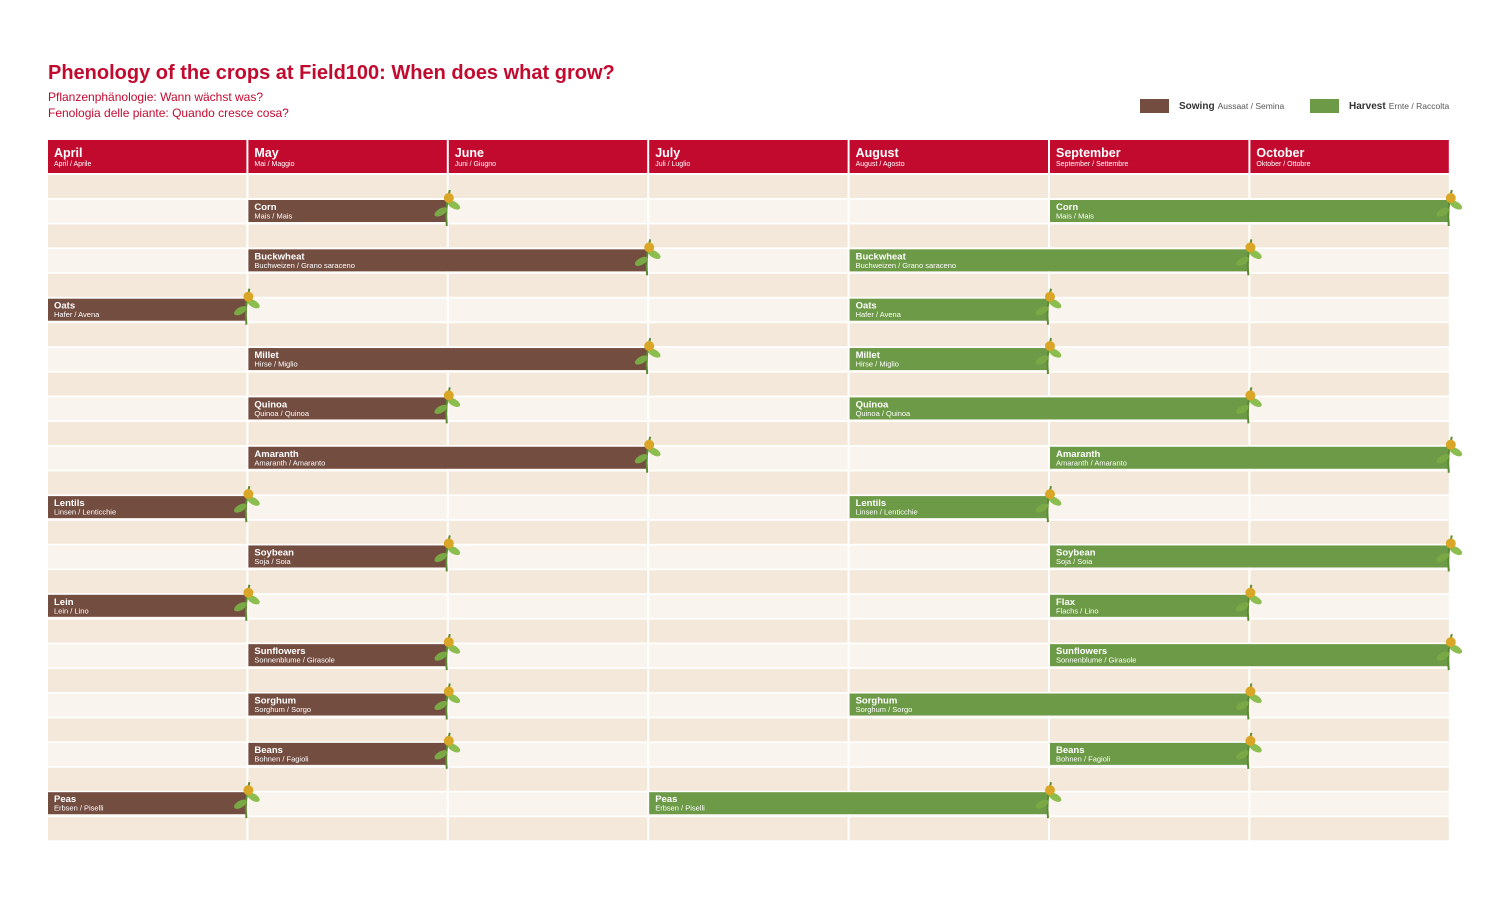 The image size is (1500, 904). Describe the element at coordinates (1076, 552) in the screenshot. I see `harvest-label: Soybean` at that location.